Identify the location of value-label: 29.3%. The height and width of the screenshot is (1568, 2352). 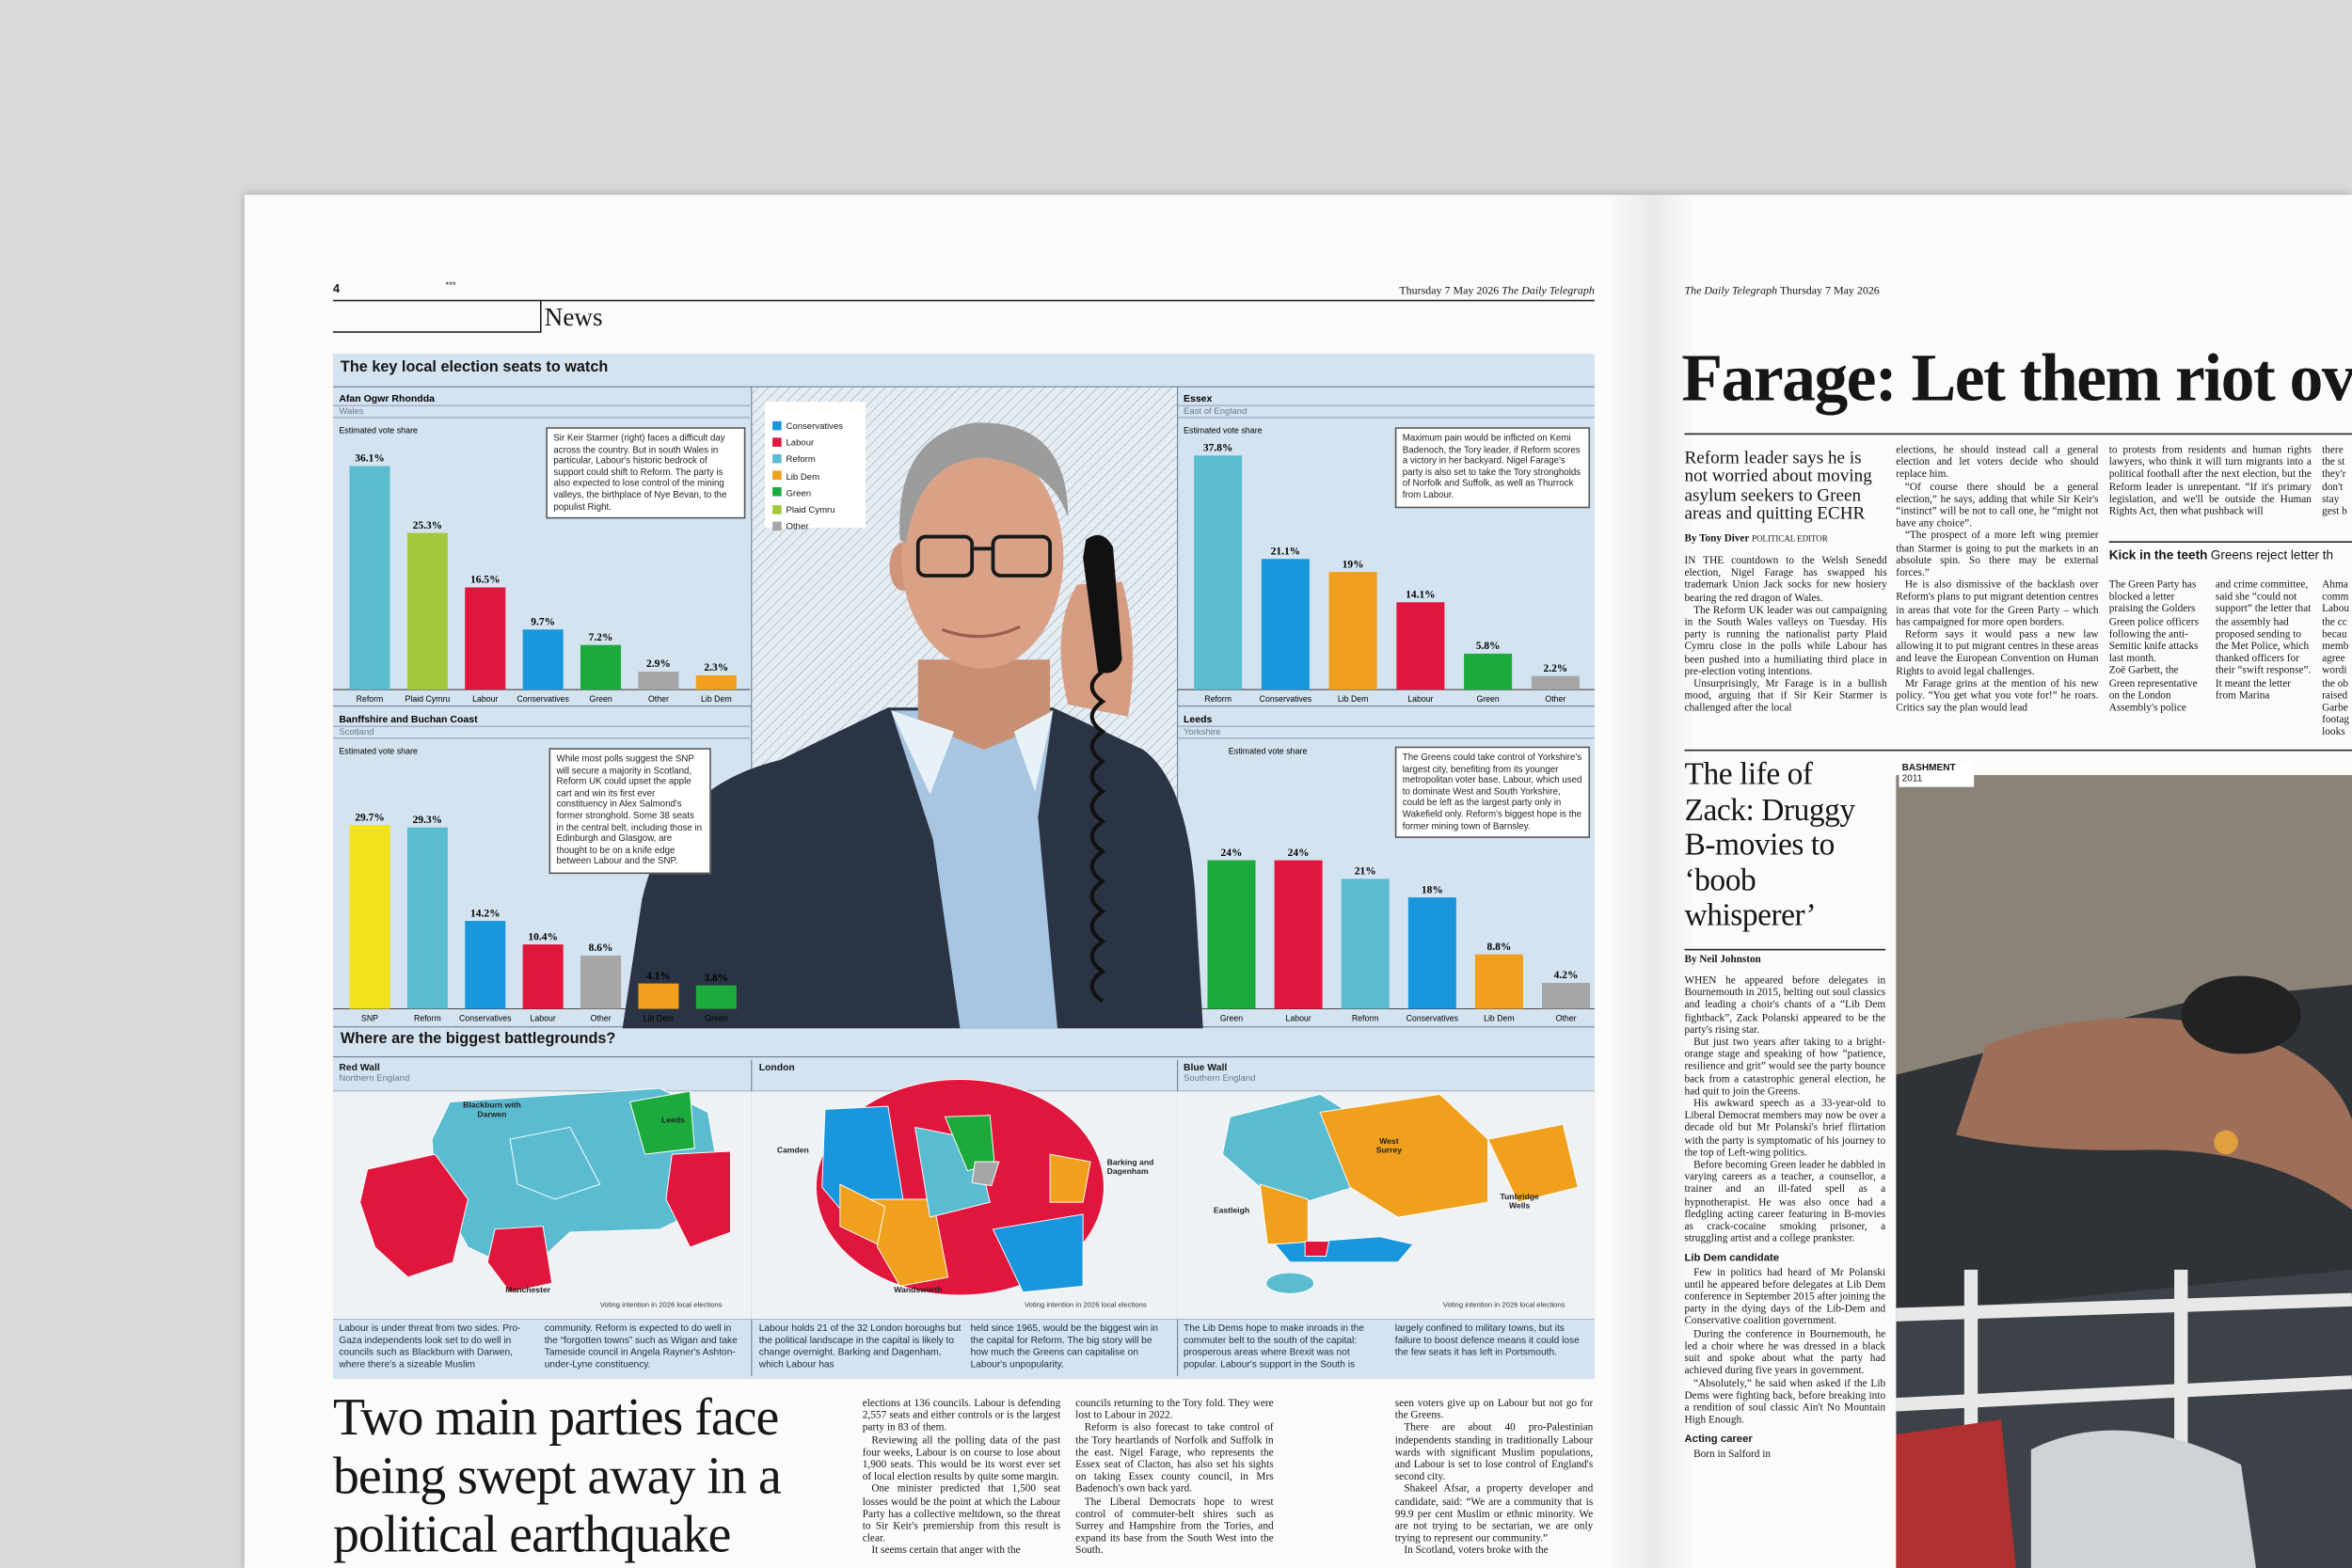
(428, 820).